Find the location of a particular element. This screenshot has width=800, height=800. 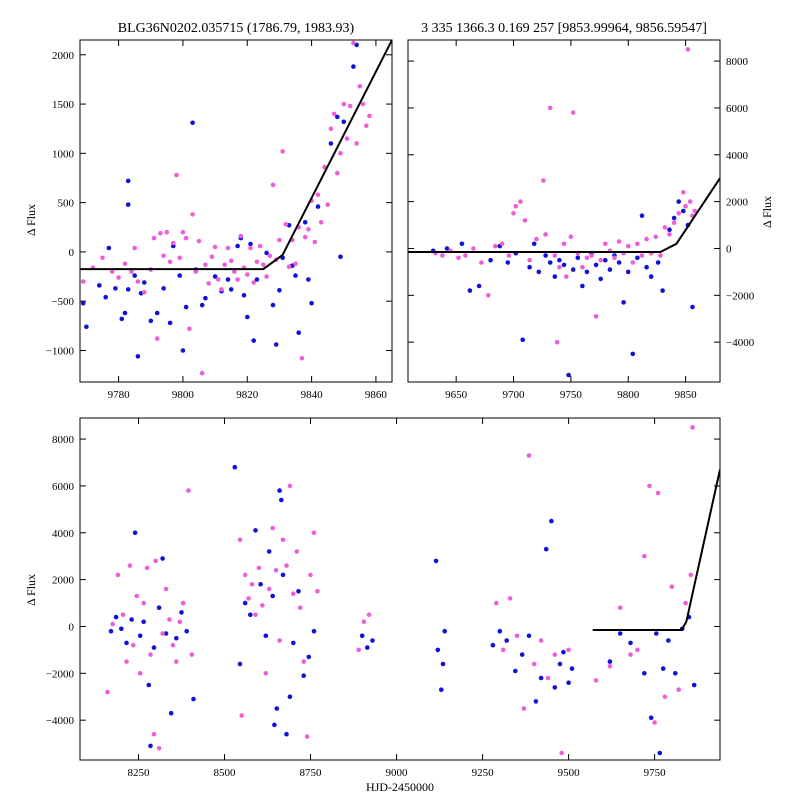

y-axis-label-top-left: Δ Flux is located at coordinates (31, 220).